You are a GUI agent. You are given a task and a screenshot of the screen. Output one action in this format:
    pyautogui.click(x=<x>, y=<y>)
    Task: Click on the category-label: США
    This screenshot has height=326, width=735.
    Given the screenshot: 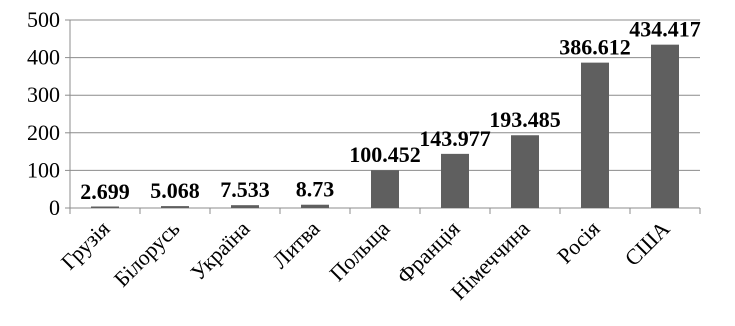 What is the action you would take?
    pyautogui.click(x=647, y=243)
    